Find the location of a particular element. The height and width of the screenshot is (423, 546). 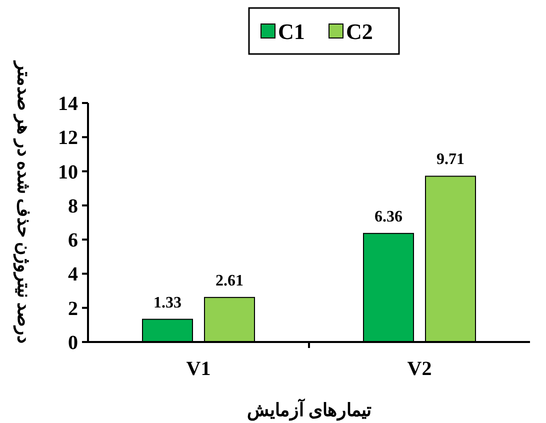

data-label: 9.71 is located at coordinates (450, 159).